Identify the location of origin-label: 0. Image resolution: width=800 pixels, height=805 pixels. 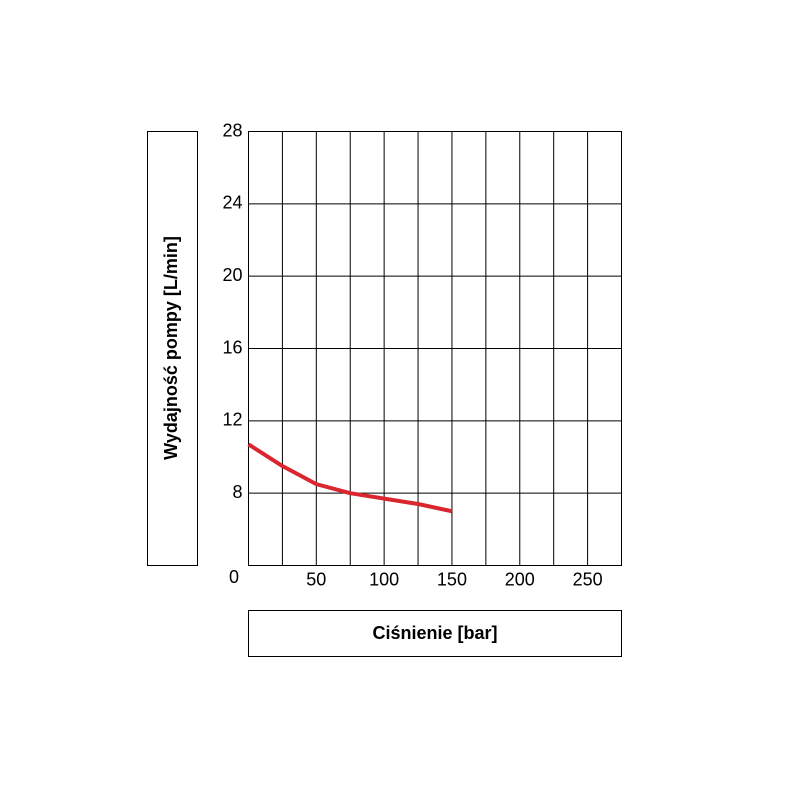
(234, 577).